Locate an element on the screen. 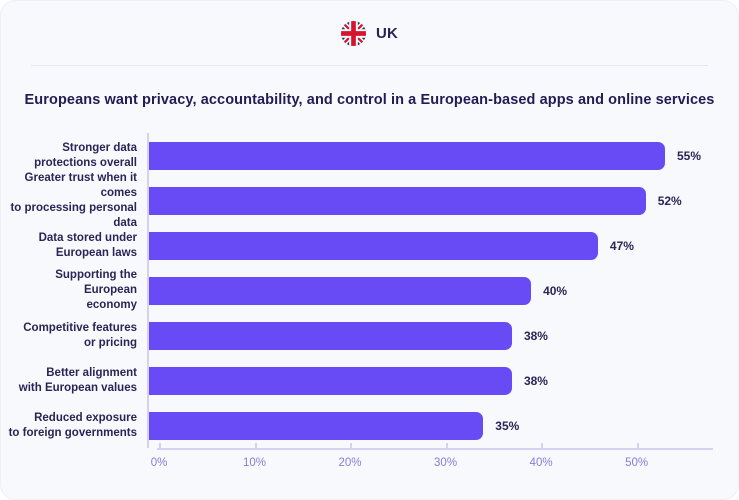 The width and height of the screenshot is (739, 500). header-divider is located at coordinates (369, 65).